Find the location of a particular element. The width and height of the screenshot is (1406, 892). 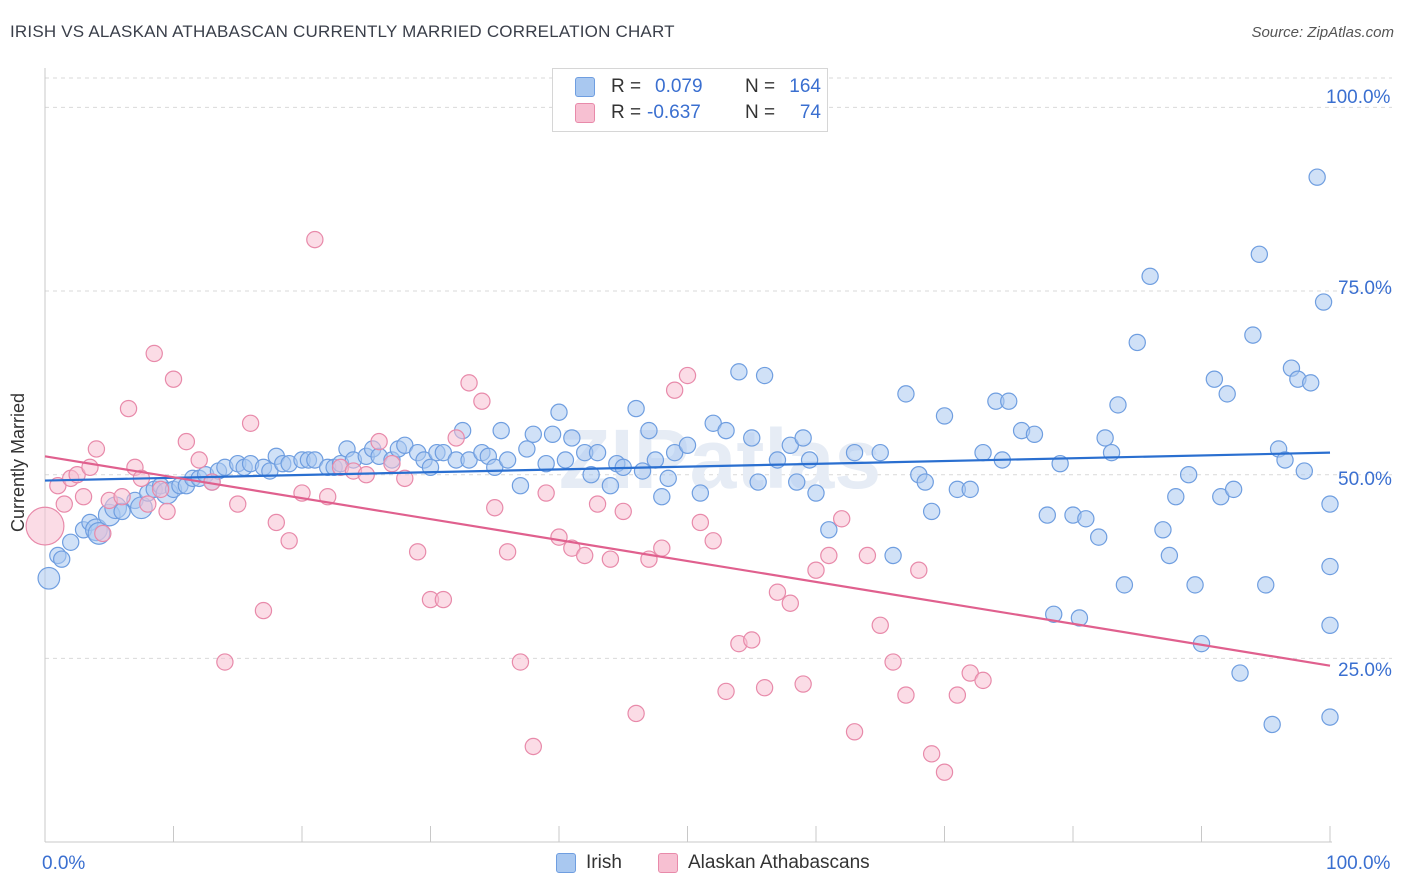

series-swatch-alaskan is located at coordinates (668, 863).